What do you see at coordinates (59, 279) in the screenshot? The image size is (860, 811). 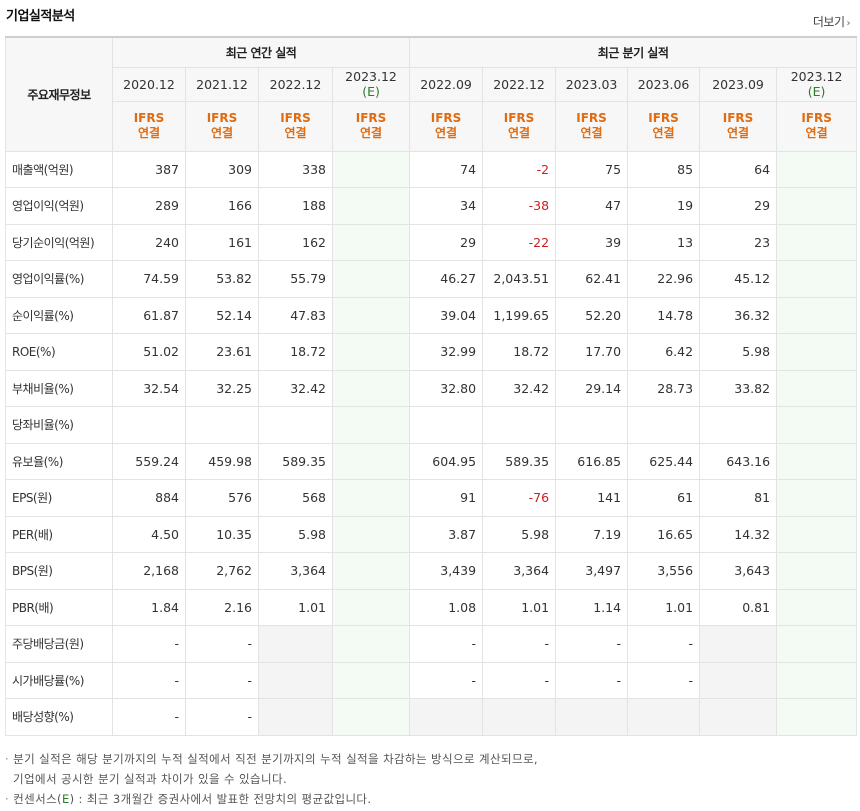 I see `row-label: 영업이익률(%)` at bounding box center [59, 279].